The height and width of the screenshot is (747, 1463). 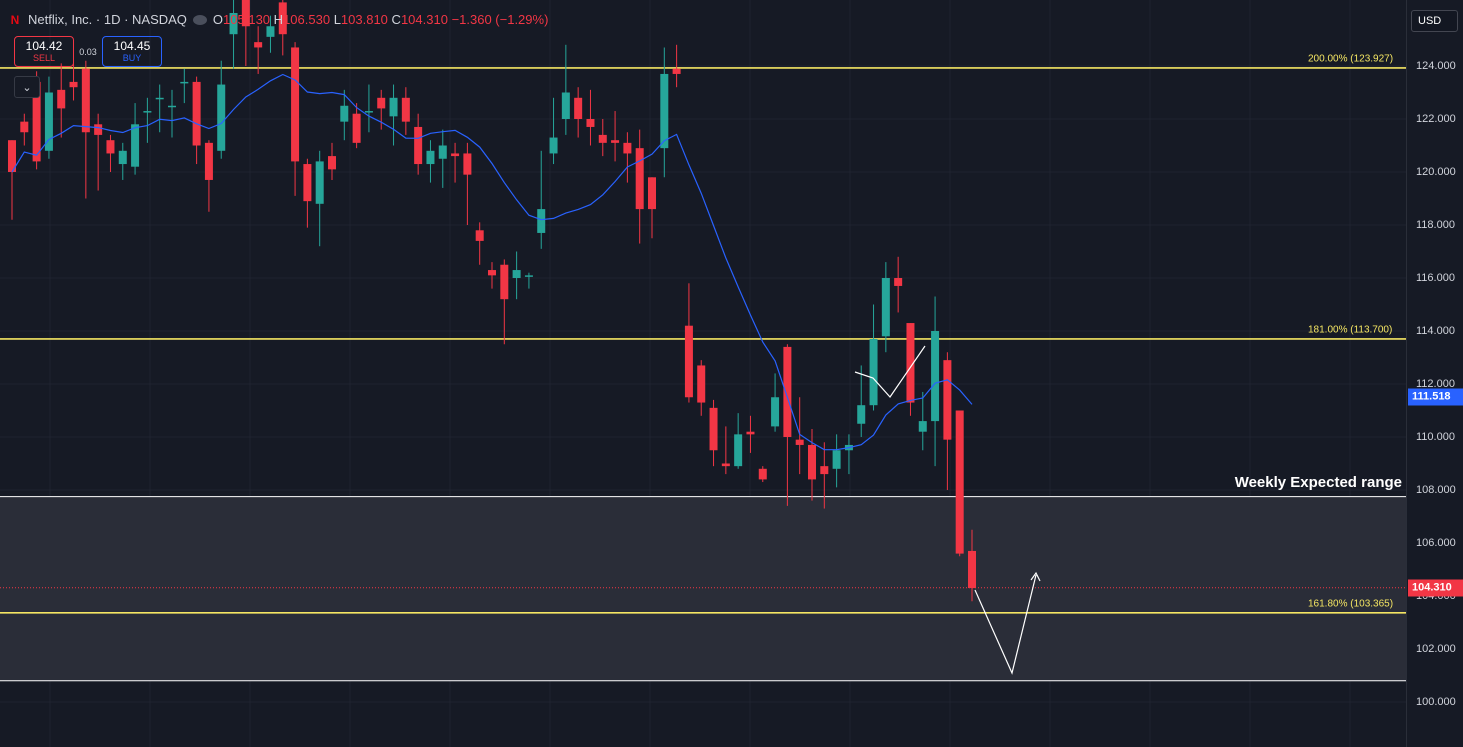 What do you see at coordinates (424, 19) in the screenshot?
I see `close-value: 104.310` at bounding box center [424, 19].